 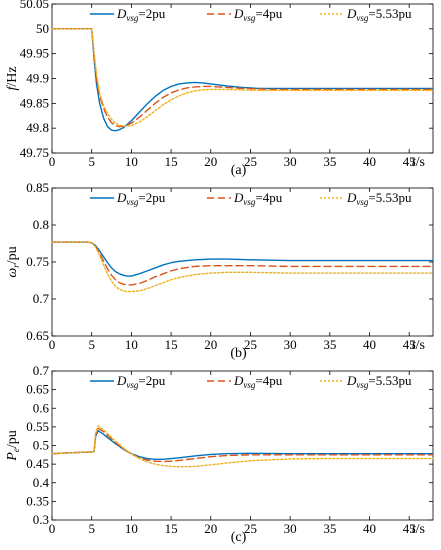 What do you see at coordinates (41, 519) in the screenshot?
I see `y-tick-label: 0.3` at bounding box center [41, 519].